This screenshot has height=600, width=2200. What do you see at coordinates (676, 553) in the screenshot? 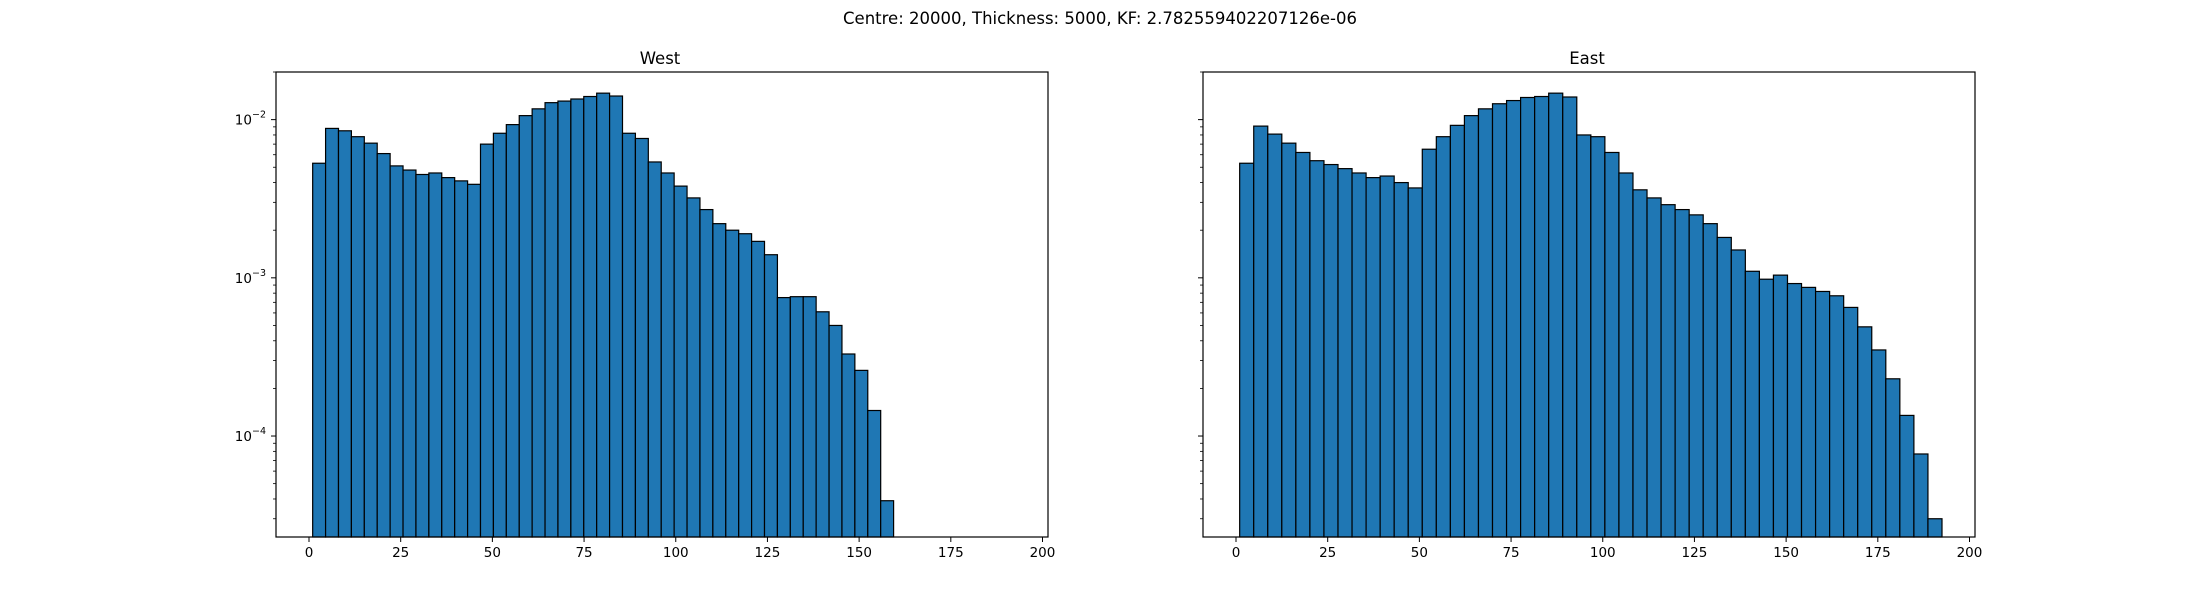
I see `west-x-tick-label: 100` at bounding box center [676, 553].